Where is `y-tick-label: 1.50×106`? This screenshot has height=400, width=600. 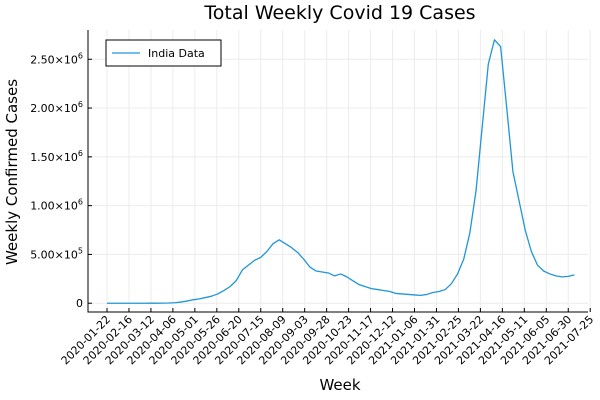
y-tick-label: 1.50×106 is located at coordinates (56, 156).